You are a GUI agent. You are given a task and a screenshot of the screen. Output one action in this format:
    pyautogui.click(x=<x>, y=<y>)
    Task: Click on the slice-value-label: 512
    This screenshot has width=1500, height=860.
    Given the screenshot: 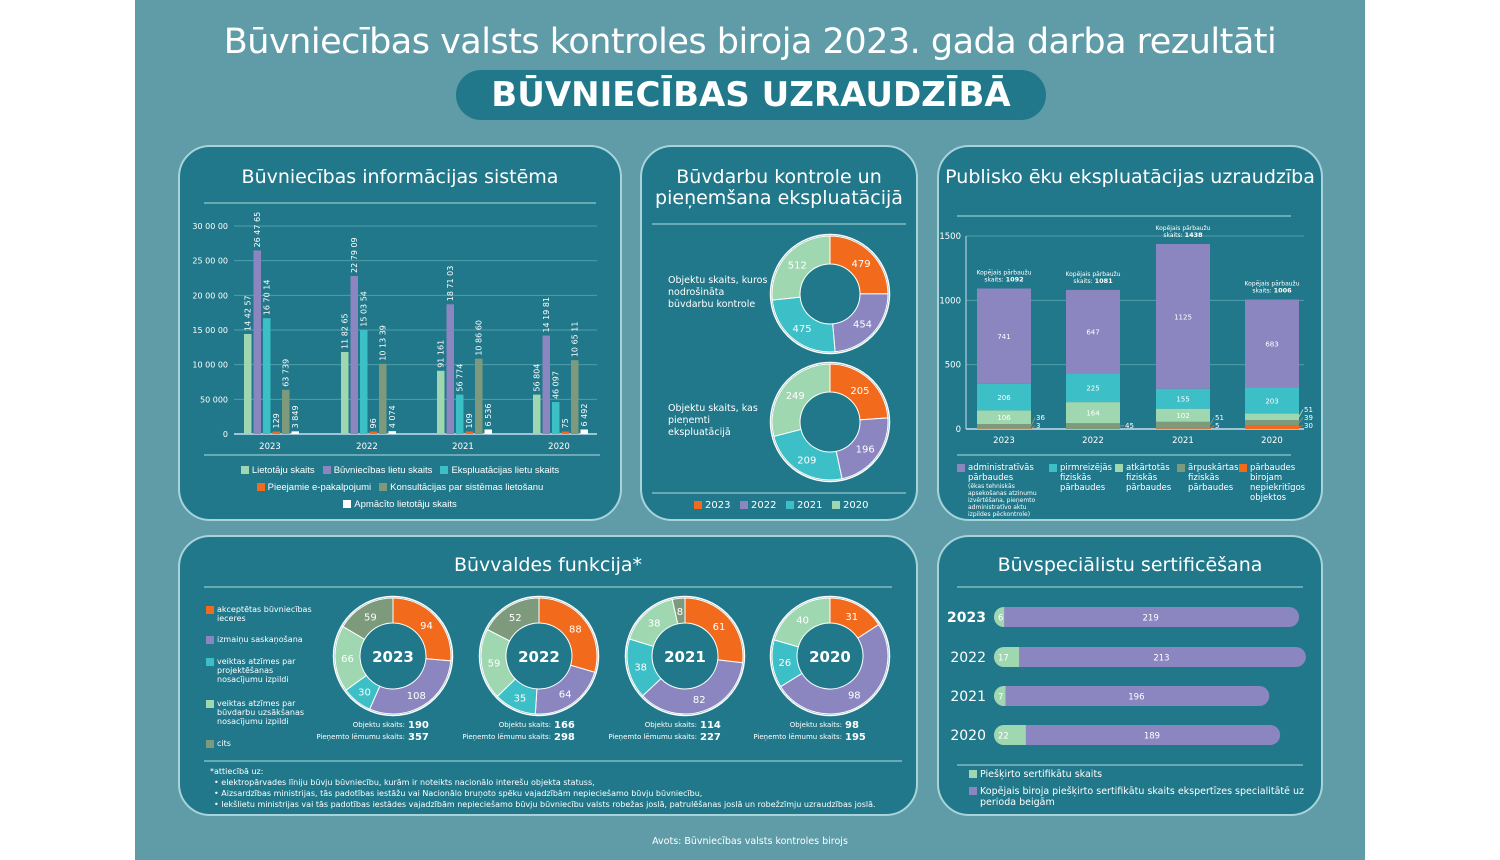 What is the action you would take?
    pyautogui.click(x=797, y=266)
    